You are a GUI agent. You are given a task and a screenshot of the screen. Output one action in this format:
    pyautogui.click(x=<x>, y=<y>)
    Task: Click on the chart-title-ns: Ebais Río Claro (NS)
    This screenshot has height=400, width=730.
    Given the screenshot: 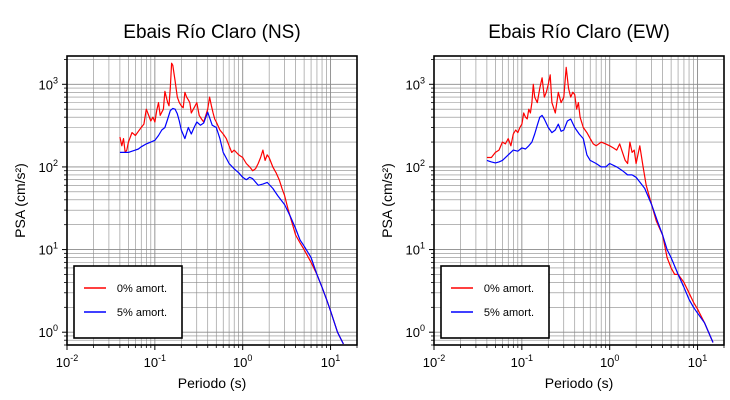 What is the action you would take?
    pyautogui.click(x=211, y=32)
    